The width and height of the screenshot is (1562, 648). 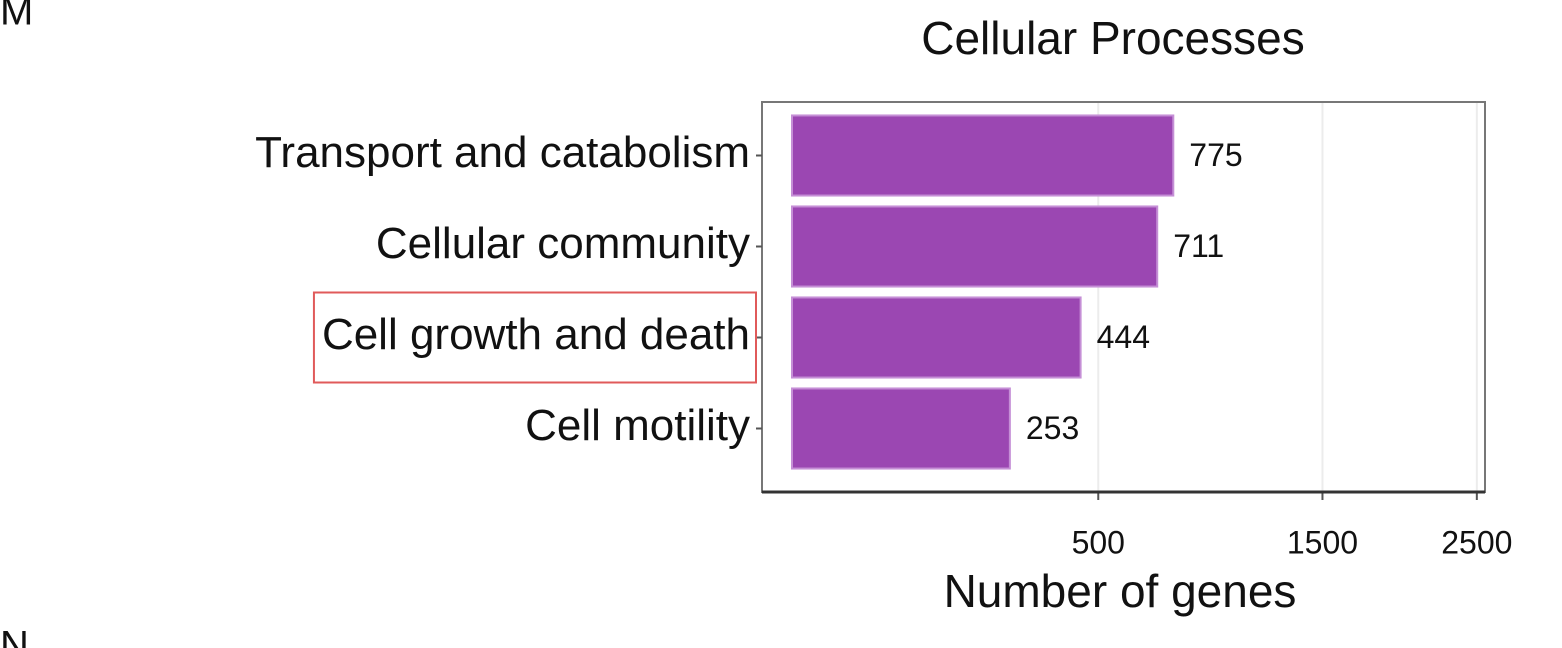 What do you see at coordinates (1198, 246) in the screenshot?
I see `value-label: 711` at bounding box center [1198, 246].